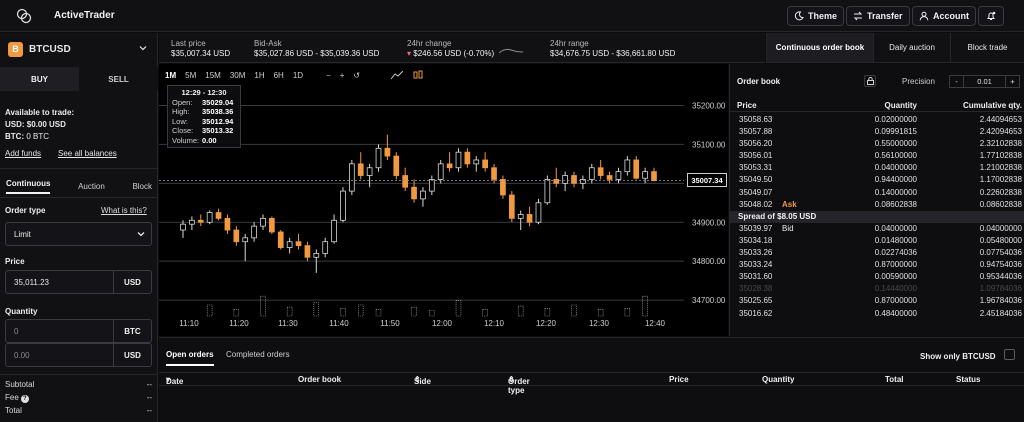  What do you see at coordinates (259, 75) in the screenshot?
I see `timeframe-1h: 1H` at bounding box center [259, 75].